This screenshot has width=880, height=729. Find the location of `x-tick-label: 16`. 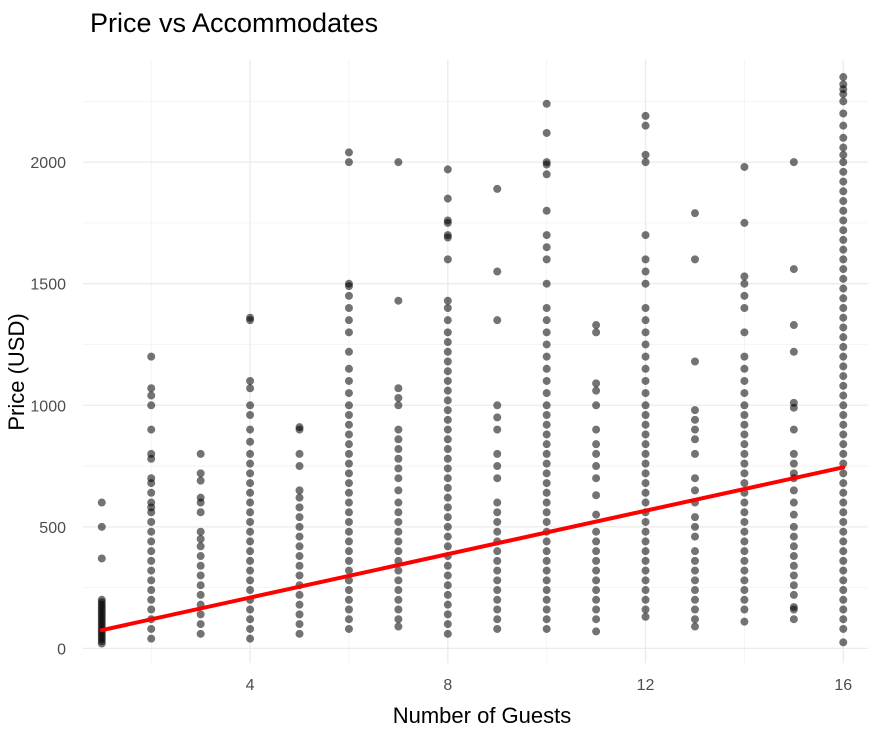

x-tick-label: 16 is located at coordinates (843, 685).